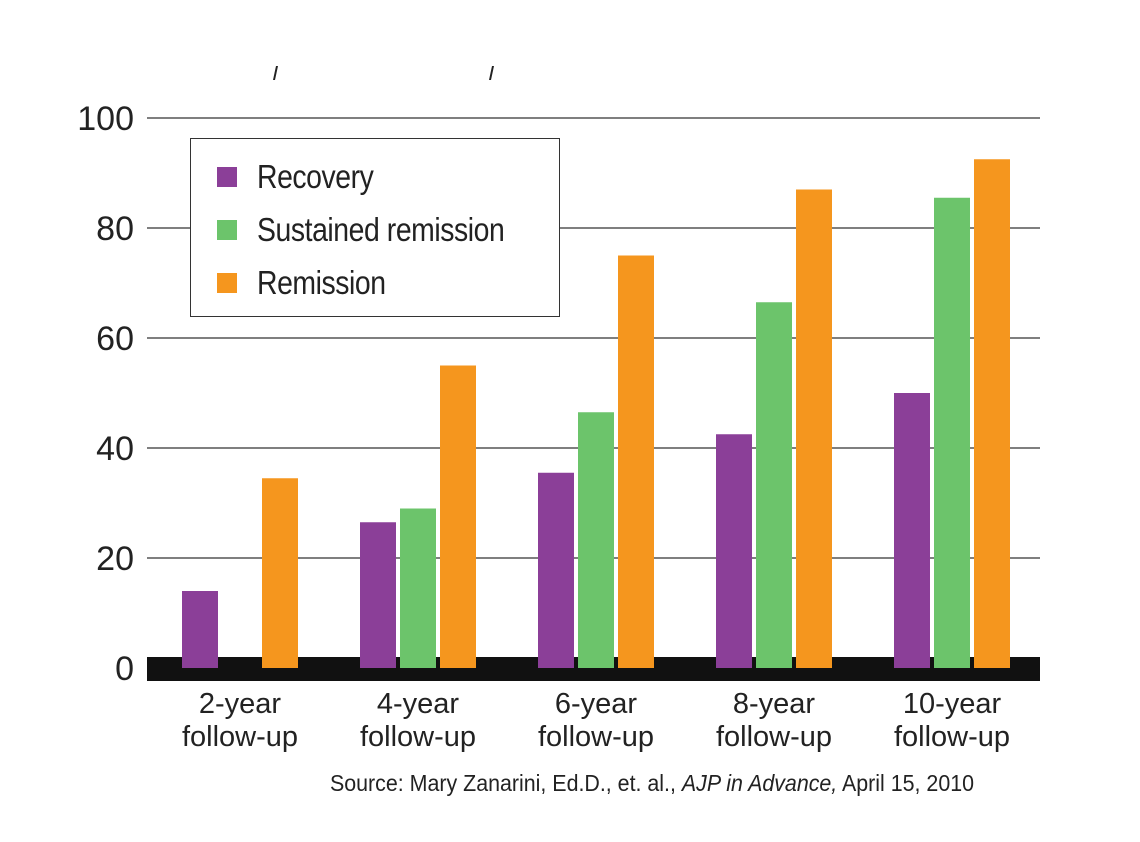 Image resolution: width=1140 pixels, height=842 pixels. What do you see at coordinates (418, 704) in the screenshot?
I see `x-tick-label: 4-year` at bounding box center [418, 704].